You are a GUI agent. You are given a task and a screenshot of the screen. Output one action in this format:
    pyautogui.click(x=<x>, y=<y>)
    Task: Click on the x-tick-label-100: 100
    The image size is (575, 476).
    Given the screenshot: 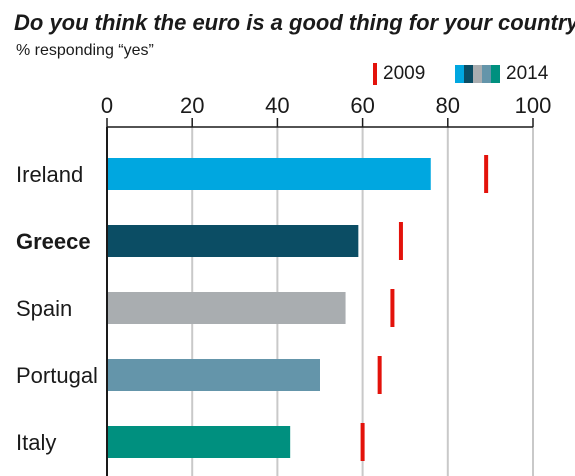 What is the action you would take?
    pyautogui.click(x=533, y=105)
    